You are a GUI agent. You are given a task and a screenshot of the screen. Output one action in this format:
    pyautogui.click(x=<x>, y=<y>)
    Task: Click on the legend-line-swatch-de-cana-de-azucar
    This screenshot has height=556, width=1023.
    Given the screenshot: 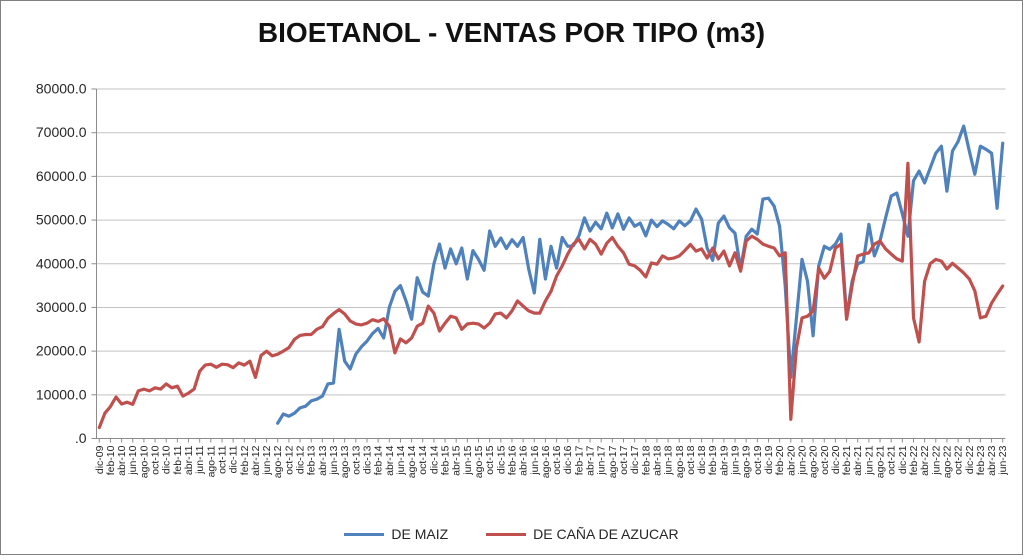 What is the action you would take?
    pyautogui.click(x=506, y=534)
    